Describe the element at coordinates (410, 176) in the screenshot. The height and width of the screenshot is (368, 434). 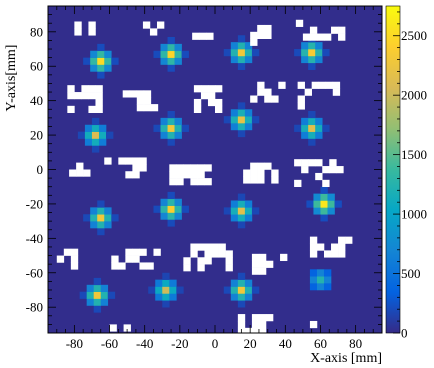
I see `colorbar-axis: 0 500 1000 1500 2000 2500` at that location.